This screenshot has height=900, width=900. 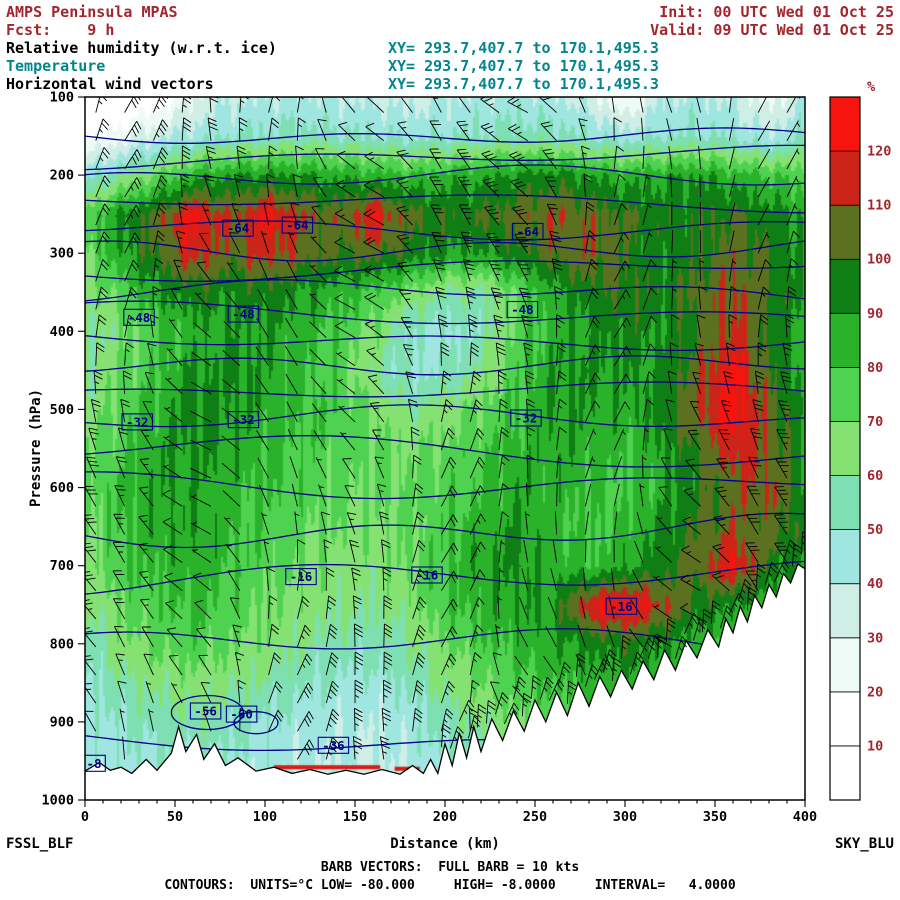 What do you see at coordinates (805, 817) in the screenshot?
I see `x-tick-label: 400` at bounding box center [805, 817].